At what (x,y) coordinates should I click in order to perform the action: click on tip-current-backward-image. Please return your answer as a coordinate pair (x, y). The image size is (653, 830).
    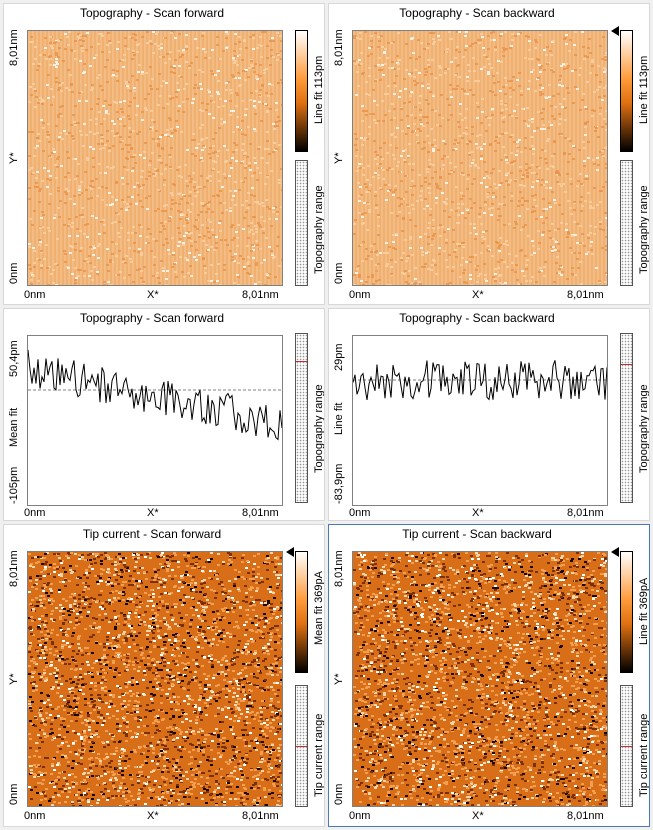
    Looking at the image, I should click on (480, 679).